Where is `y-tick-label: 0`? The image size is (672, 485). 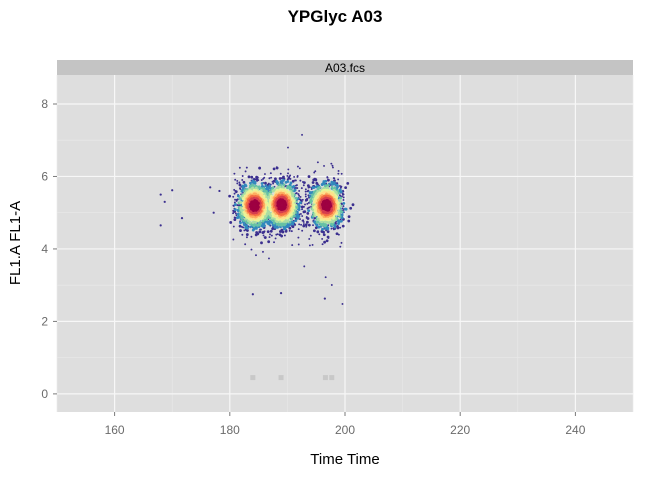 y-tick-label: 0 is located at coordinates (44, 394).